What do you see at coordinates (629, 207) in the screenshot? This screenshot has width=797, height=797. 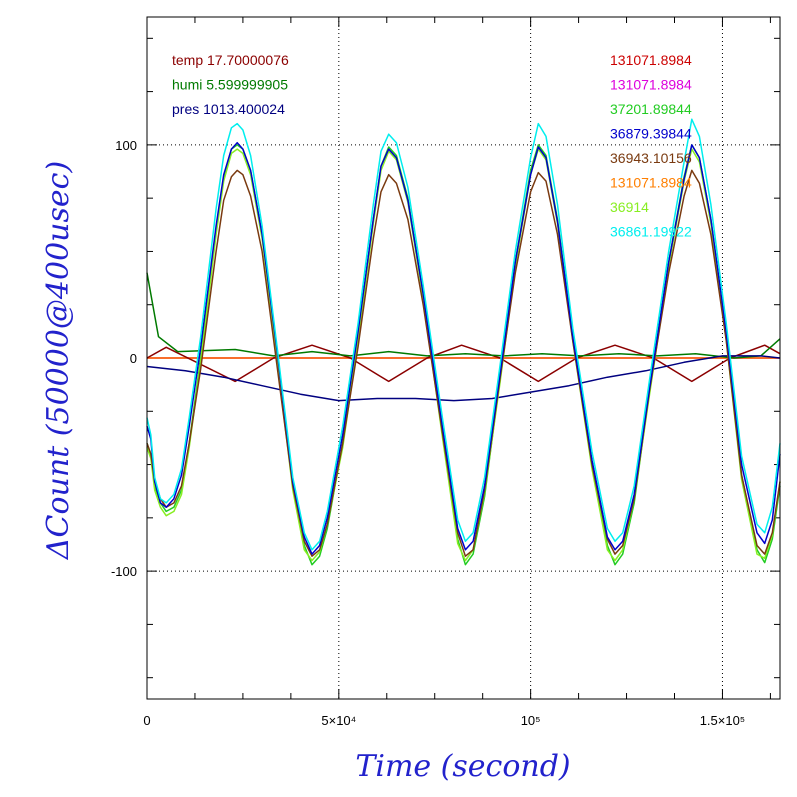 I see `legend-right-entry: 36914` at bounding box center [629, 207].